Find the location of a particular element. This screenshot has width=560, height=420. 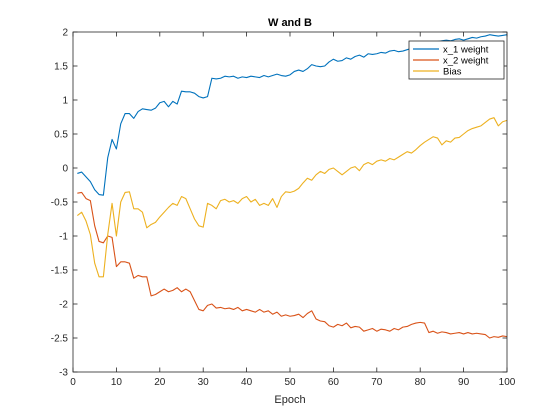

y-tick-label: -1.5 is located at coordinates (60, 271).